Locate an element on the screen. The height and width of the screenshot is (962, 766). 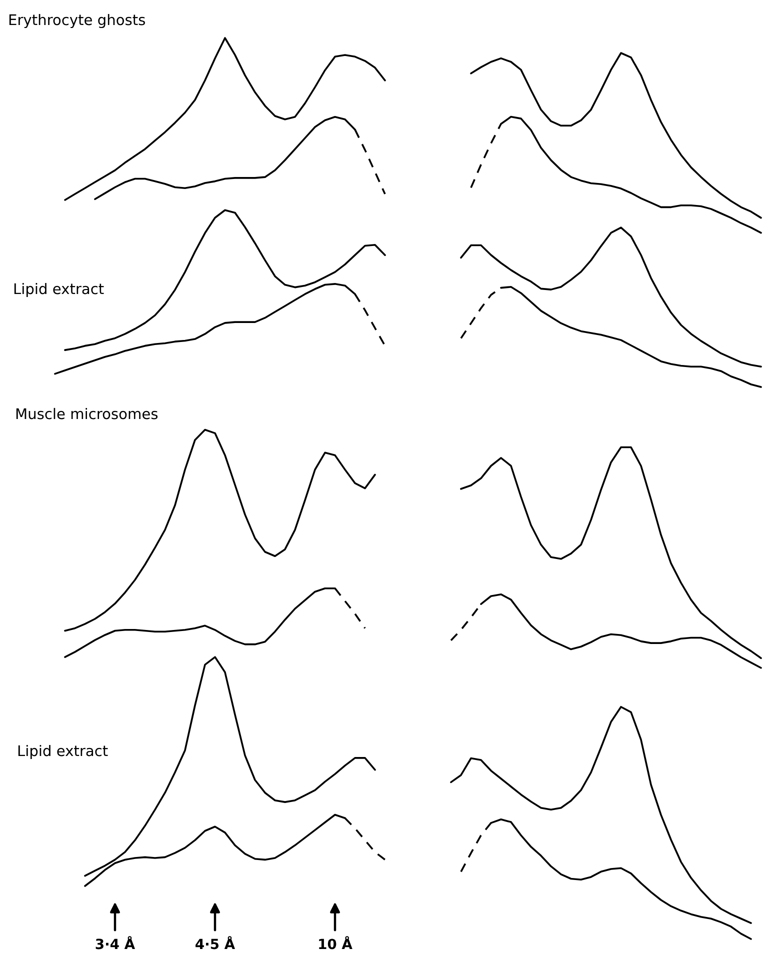
x-tick-label: 3·4 Å is located at coordinates (116, 943).